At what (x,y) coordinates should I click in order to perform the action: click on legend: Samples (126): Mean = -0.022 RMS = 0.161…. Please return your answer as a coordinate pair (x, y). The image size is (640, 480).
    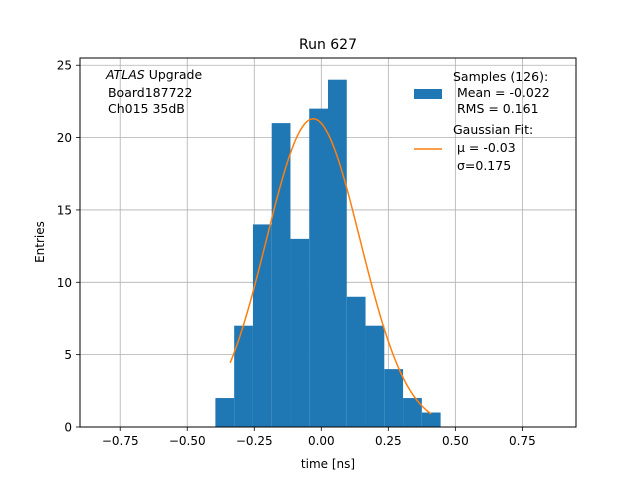
    Looking at the image, I should click on (482, 121).